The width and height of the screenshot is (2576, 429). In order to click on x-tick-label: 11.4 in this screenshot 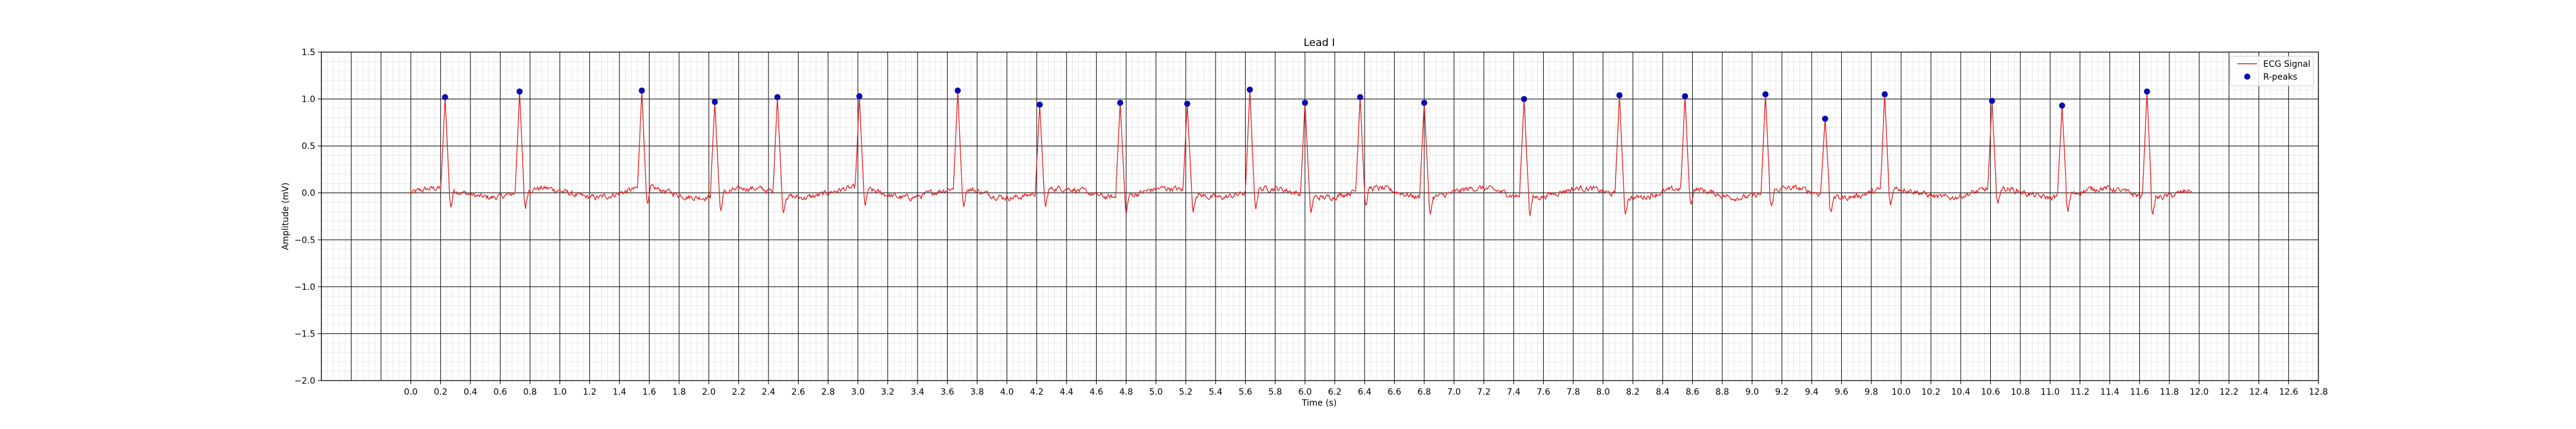, I will do `click(2109, 392)`.